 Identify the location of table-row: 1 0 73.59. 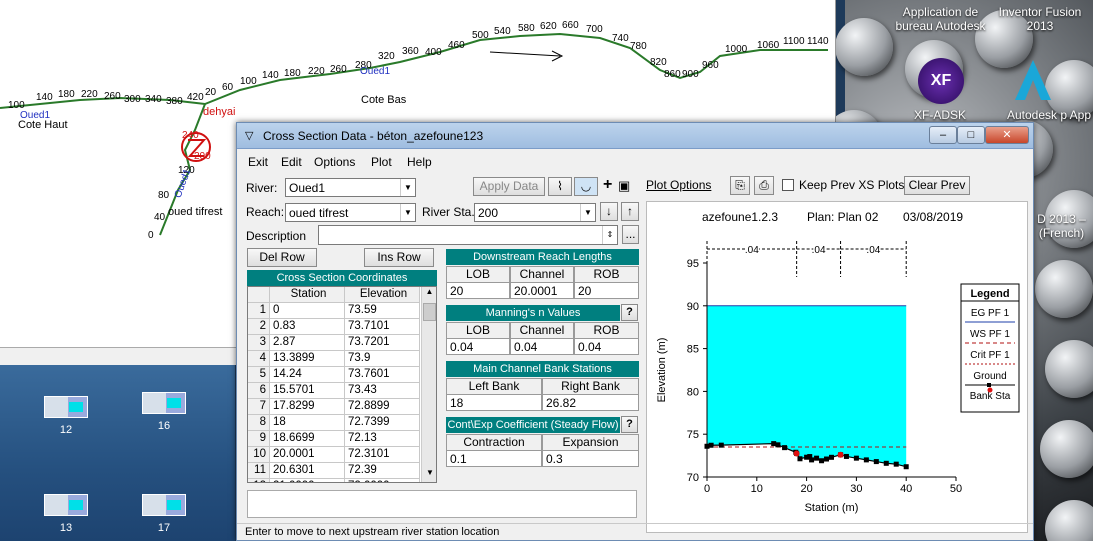
(334, 311).